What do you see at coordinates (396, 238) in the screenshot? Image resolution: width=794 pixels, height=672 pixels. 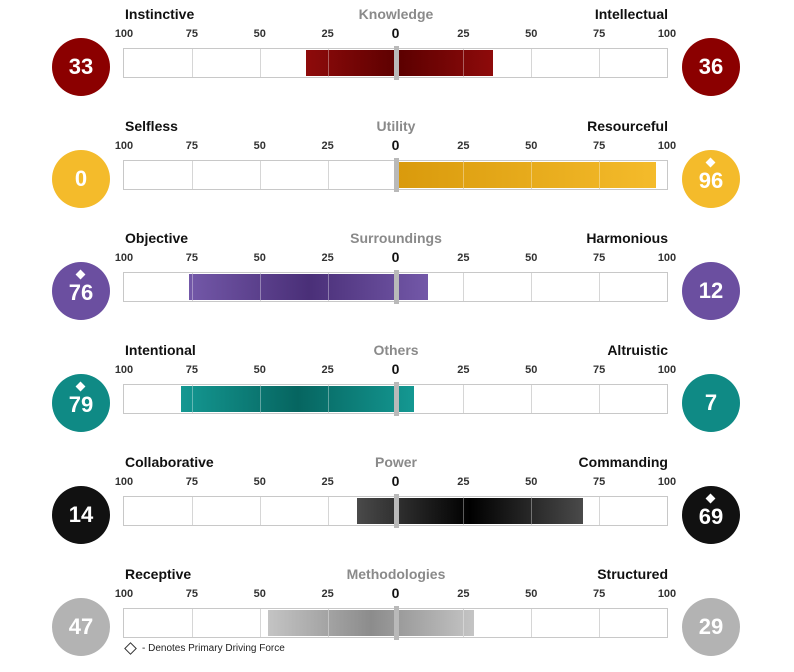 I see `row-title: Surroundings` at bounding box center [396, 238].